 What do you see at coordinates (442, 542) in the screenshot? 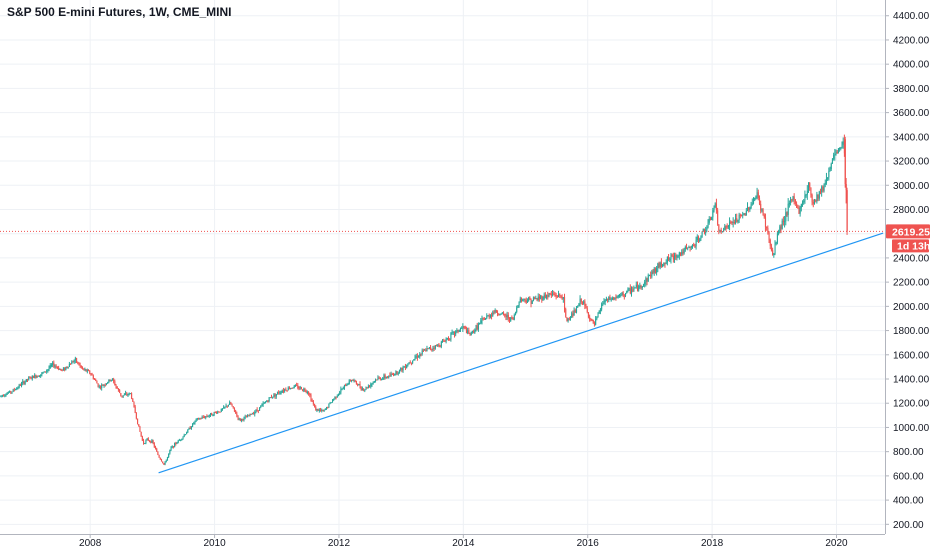
I see `time-axis: 2008 2010 2012 2014 2016 2018 2020` at bounding box center [442, 542].